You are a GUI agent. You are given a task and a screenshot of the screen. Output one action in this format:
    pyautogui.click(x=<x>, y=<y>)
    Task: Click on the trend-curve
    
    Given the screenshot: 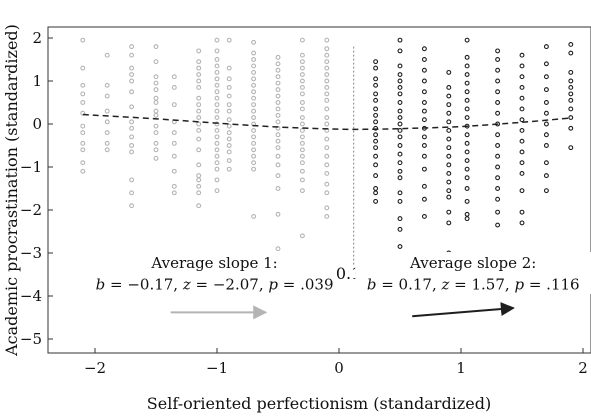 What is the action you would take?
    pyautogui.click(x=326, y=122)
    